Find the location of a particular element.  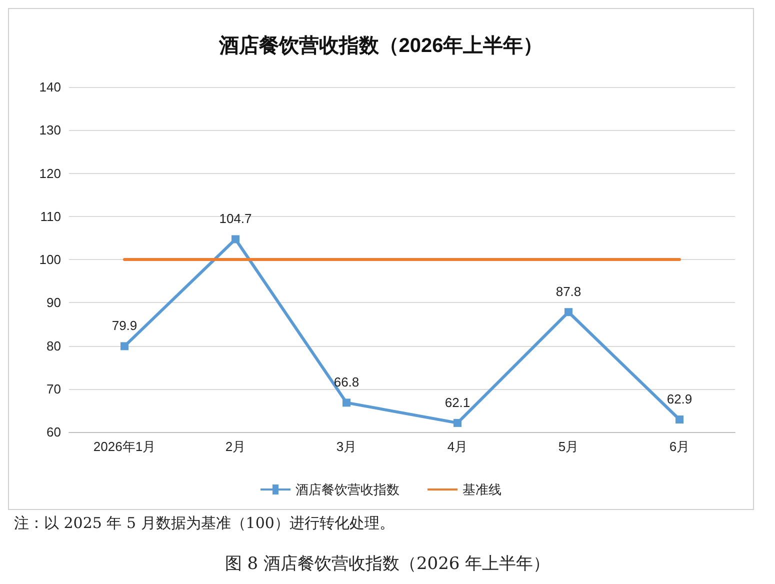

y-tick-label: 90 is located at coordinates (53, 302).